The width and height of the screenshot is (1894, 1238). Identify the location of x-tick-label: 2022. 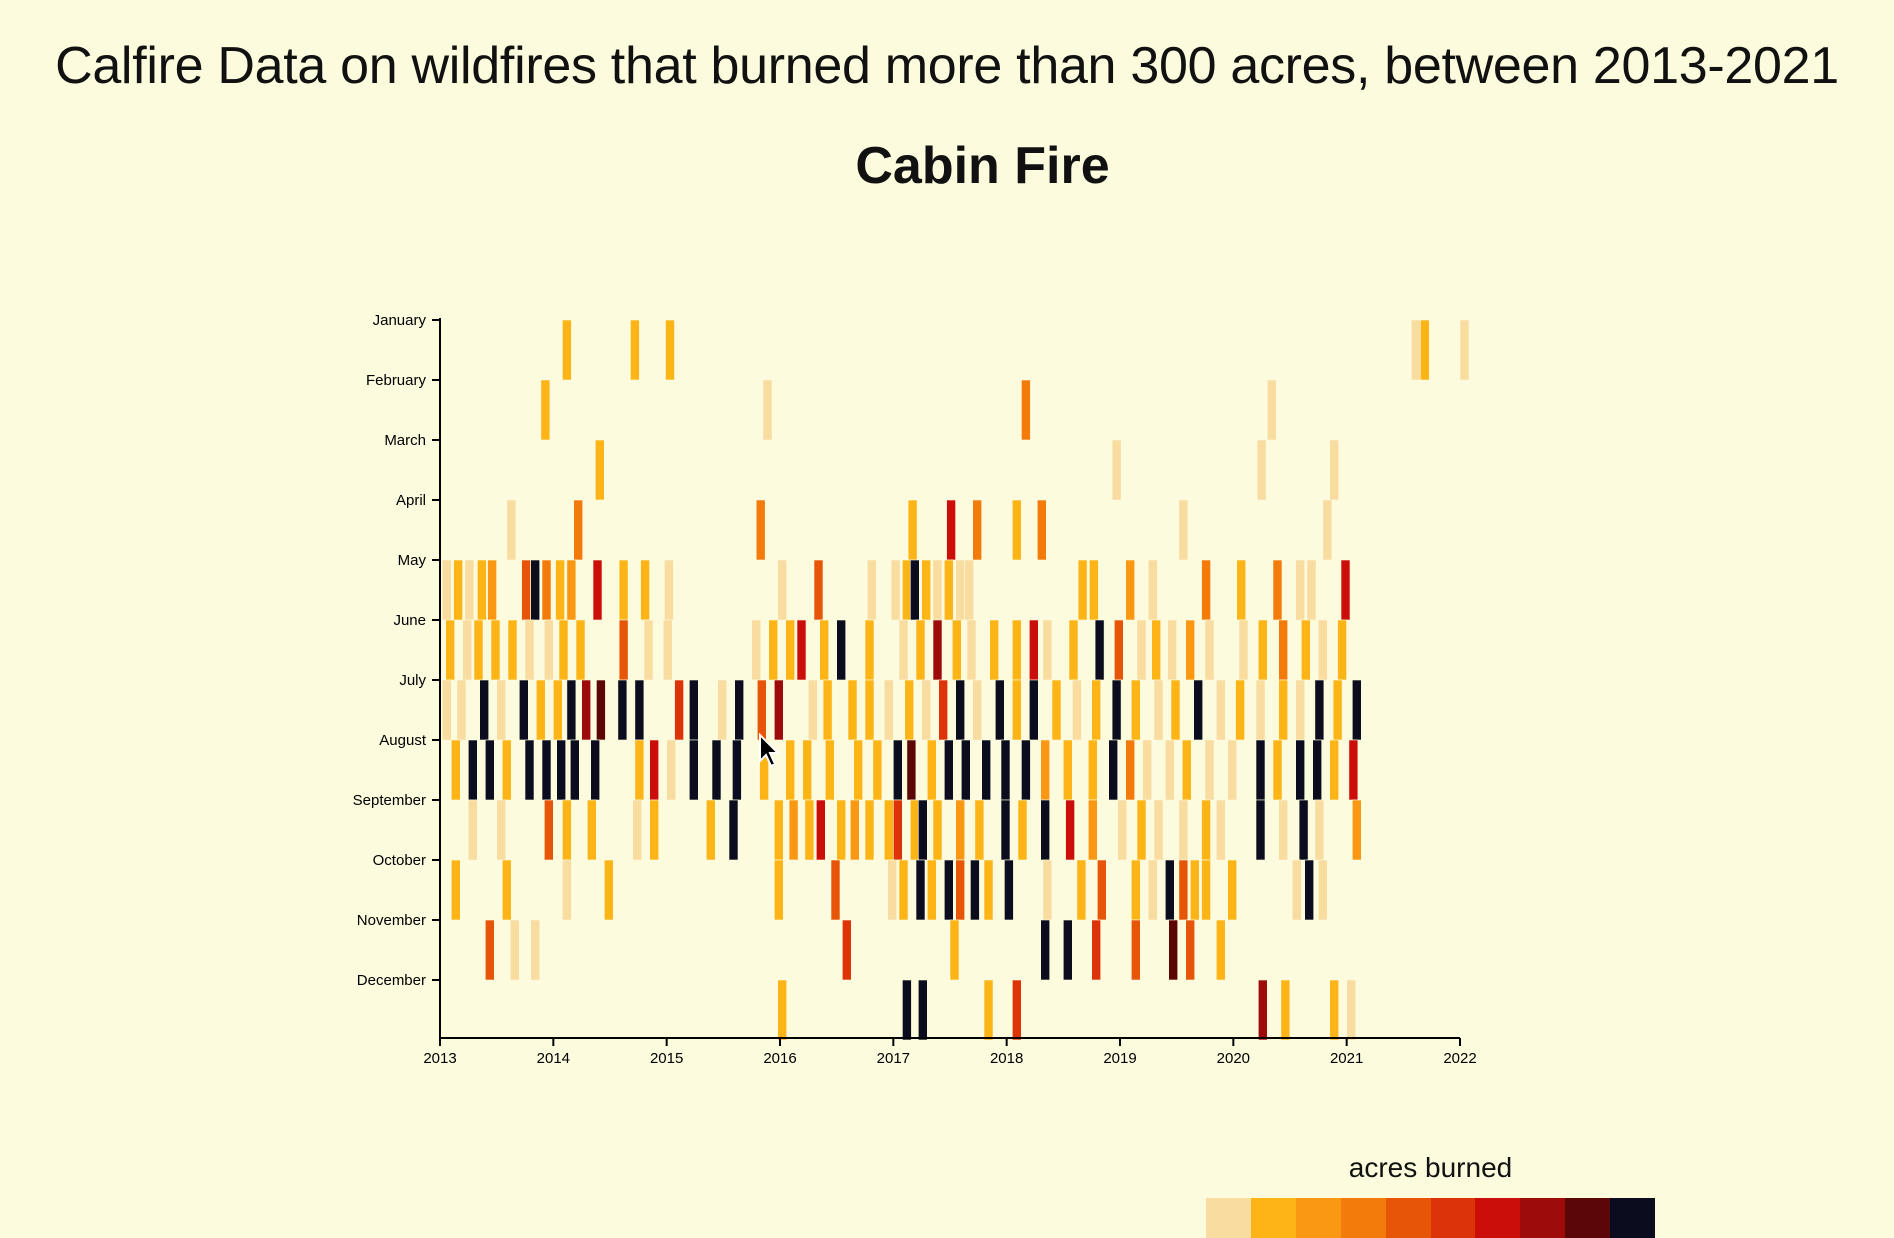
(1459, 1058).